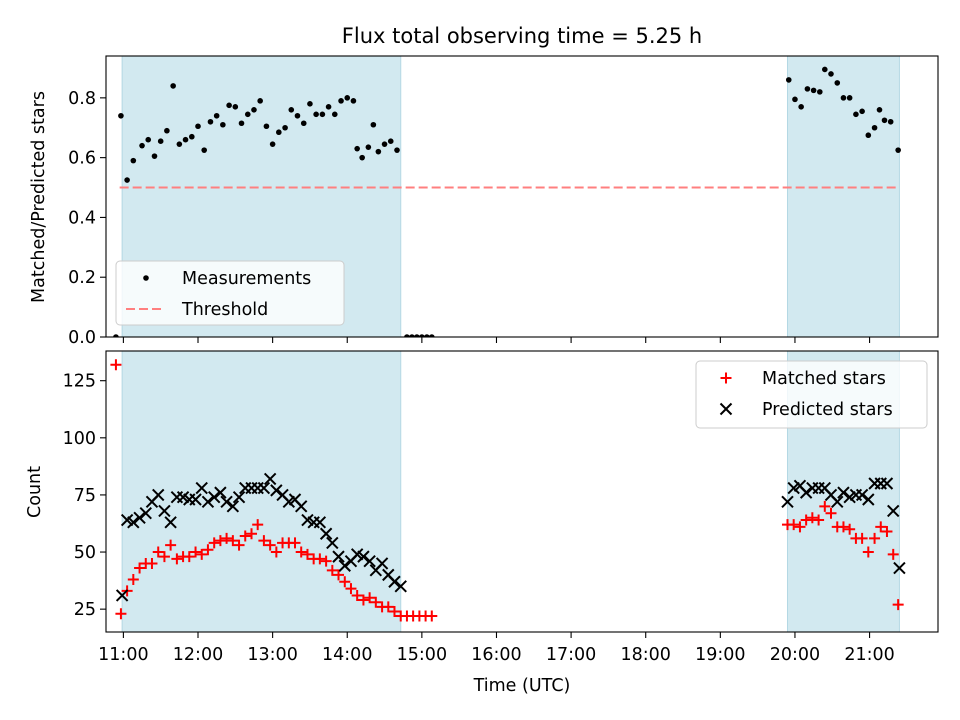 The height and width of the screenshot is (720, 960). I want to click on chart-title: Flux total observing time = 5.25 h, so click(522, 36).